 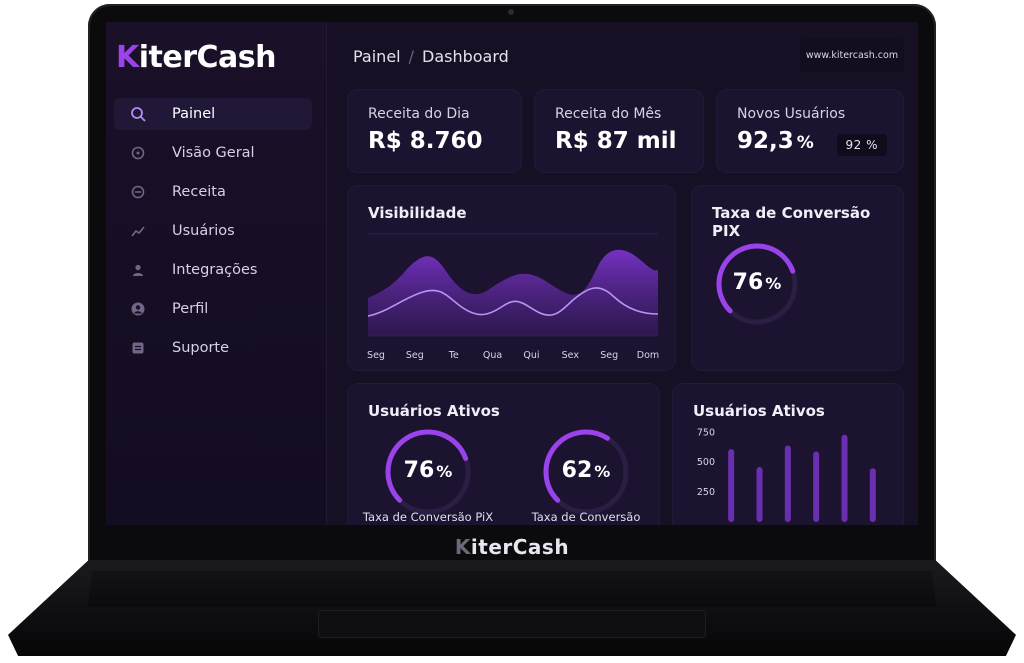 I want to click on active-users-bar-chart: 750500250SegSeQuQuSexDom, so click(x=786, y=474).